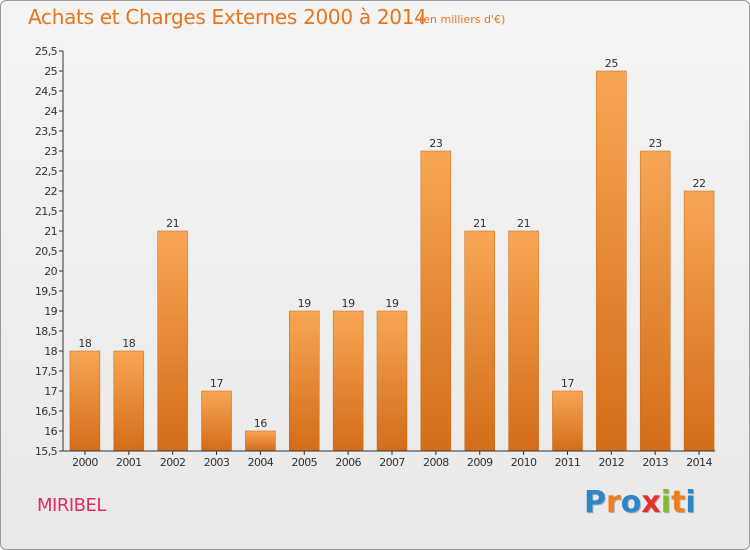 The width and height of the screenshot is (750, 550). Describe the element at coordinates (260, 441) in the screenshot. I see `bar-2004` at that location.